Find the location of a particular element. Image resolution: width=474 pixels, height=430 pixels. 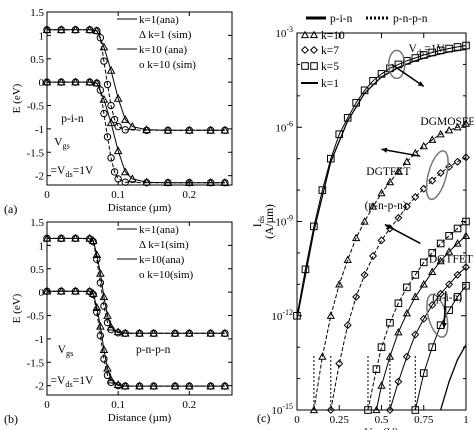

x-tick-label: 1 is located at coordinates (466, 420).